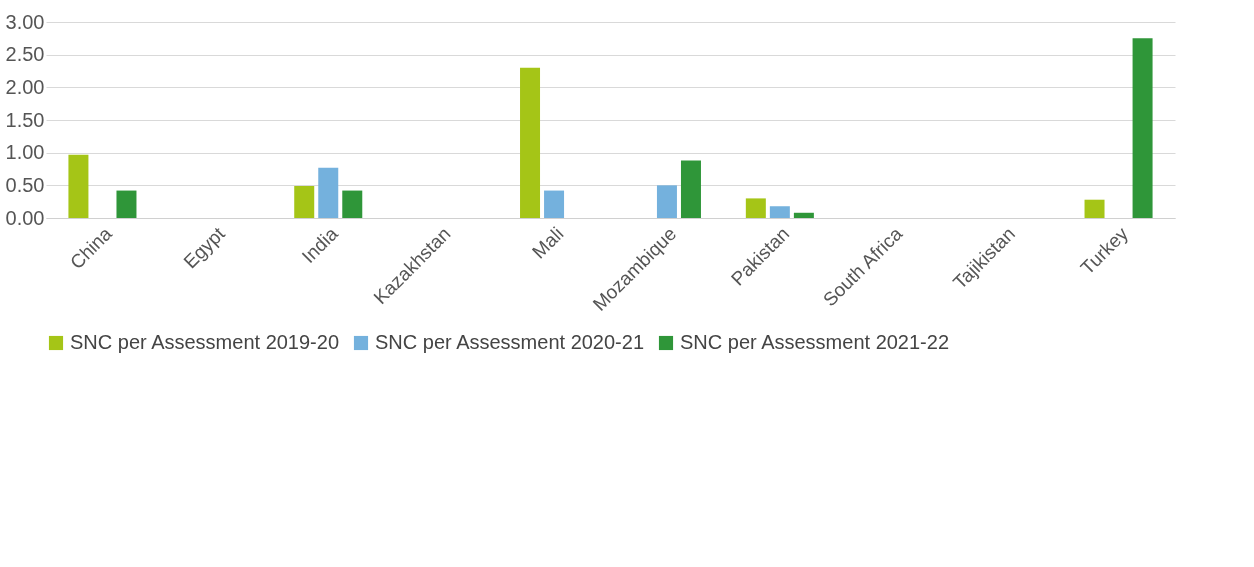  I want to click on y-tick-label: 1.50, so click(25, 119).